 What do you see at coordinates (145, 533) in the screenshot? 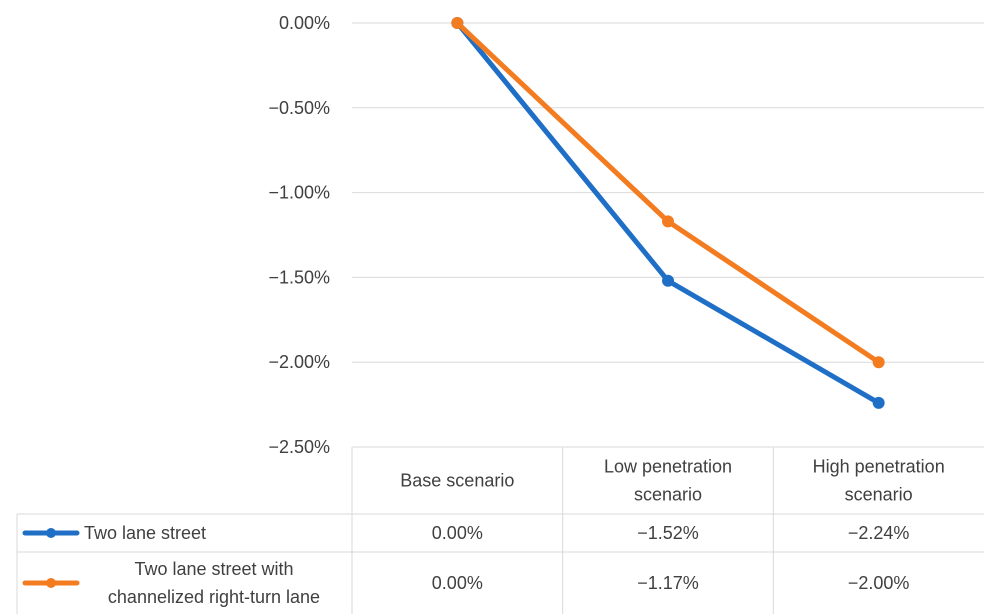
I see `series-name-label: Two lane street` at bounding box center [145, 533].